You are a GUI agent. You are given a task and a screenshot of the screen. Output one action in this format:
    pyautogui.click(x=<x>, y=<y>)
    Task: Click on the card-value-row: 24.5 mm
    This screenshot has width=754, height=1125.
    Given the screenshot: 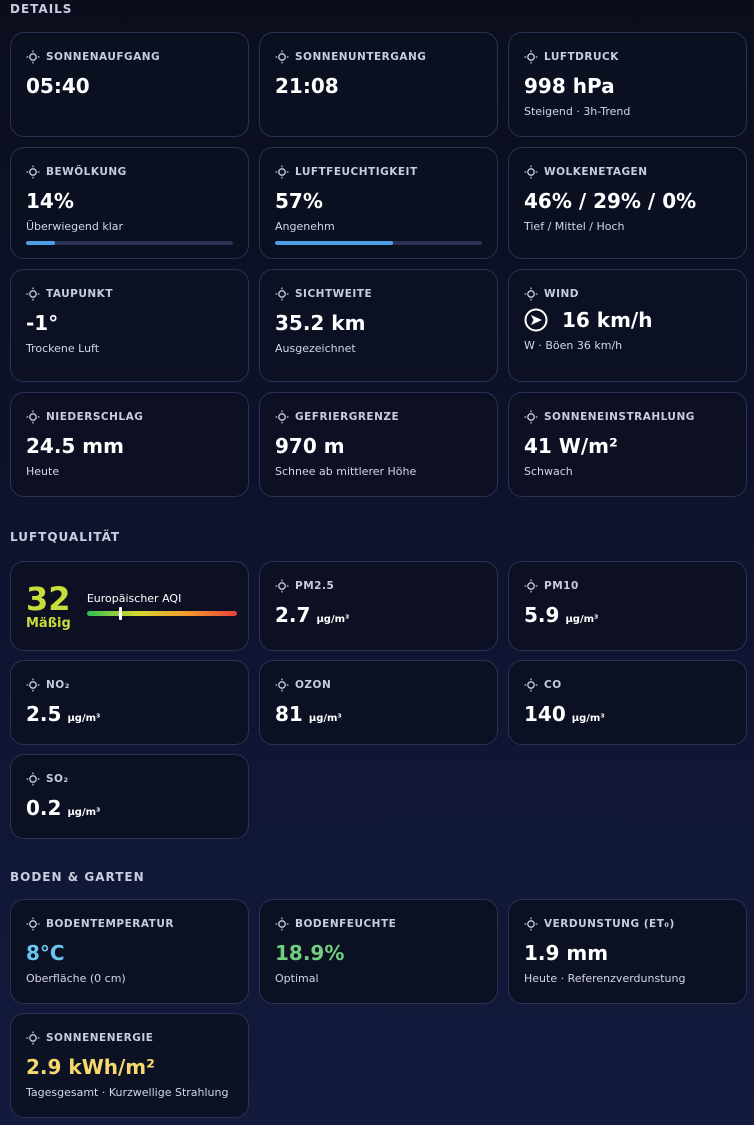 What is the action you would take?
    pyautogui.click(x=129, y=446)
    